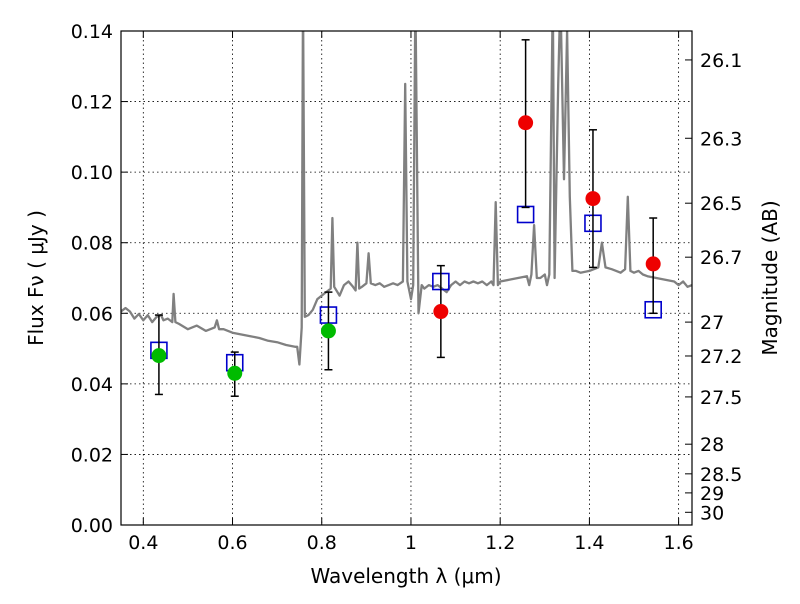  What do you see at coordinates (712, 445) in the screenshot?
I see `y2-tick-label: 28` at bounding box center [712, 445].